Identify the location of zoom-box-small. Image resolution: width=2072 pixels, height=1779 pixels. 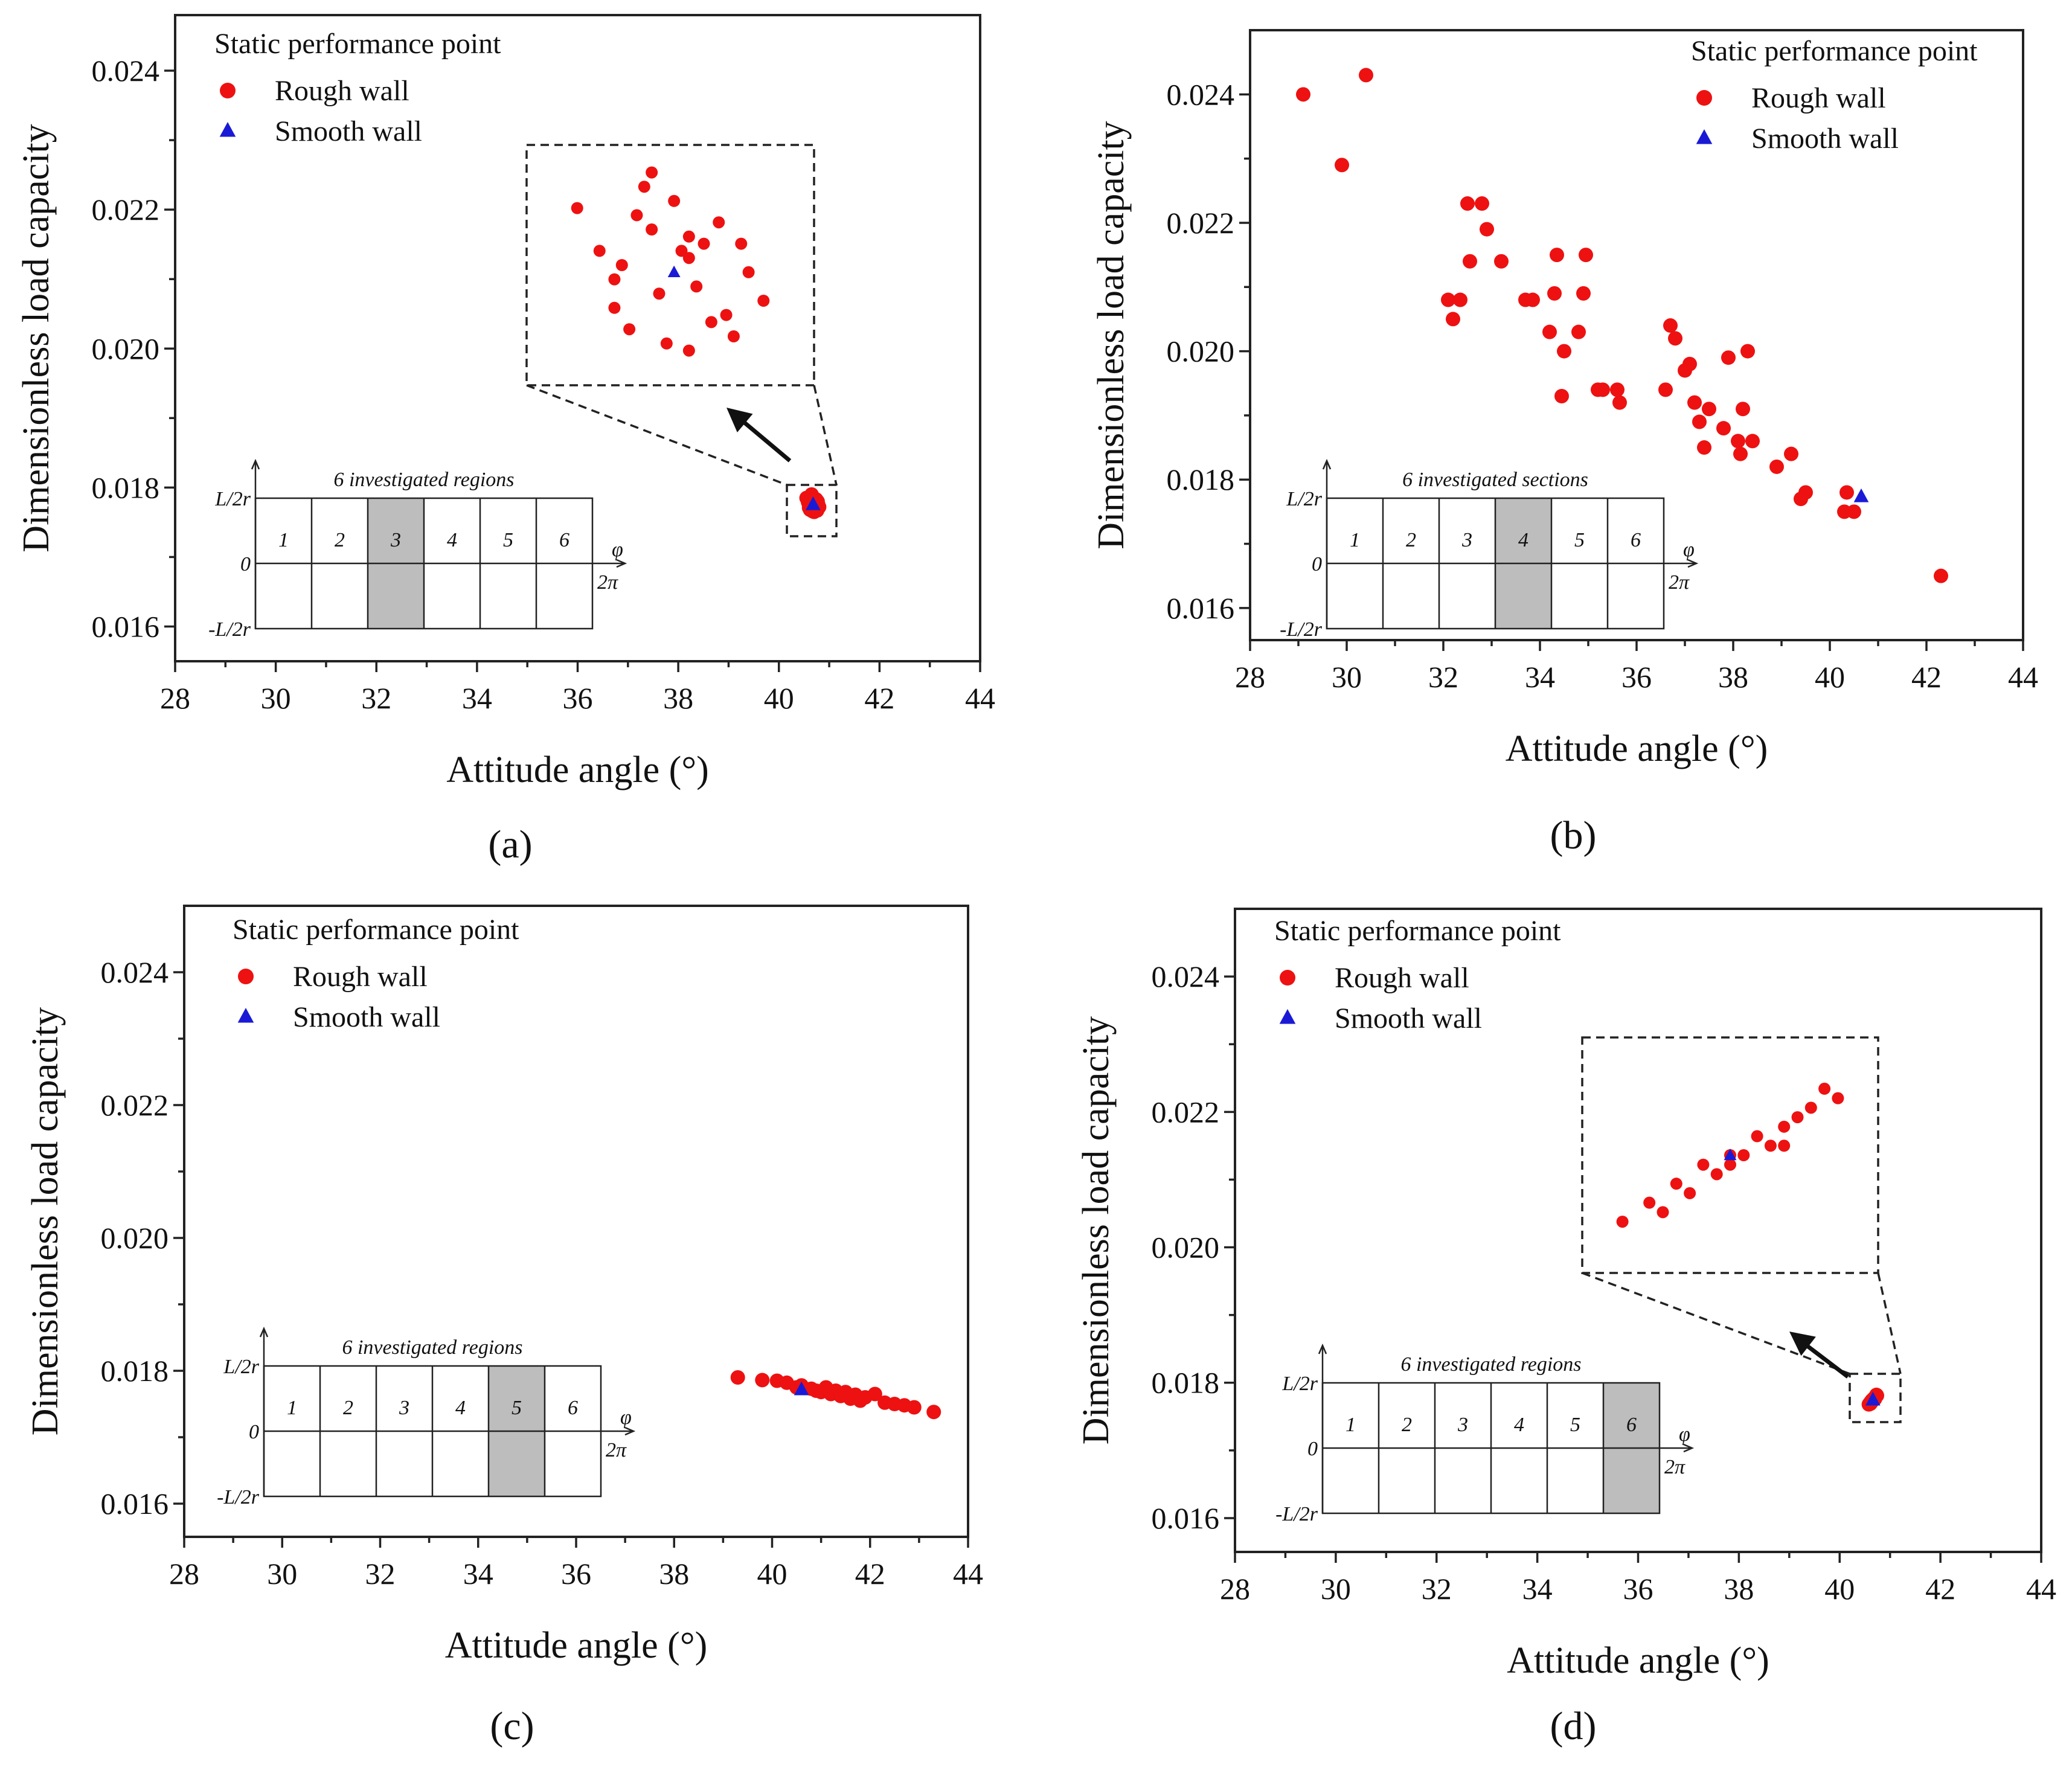
(812, 510).